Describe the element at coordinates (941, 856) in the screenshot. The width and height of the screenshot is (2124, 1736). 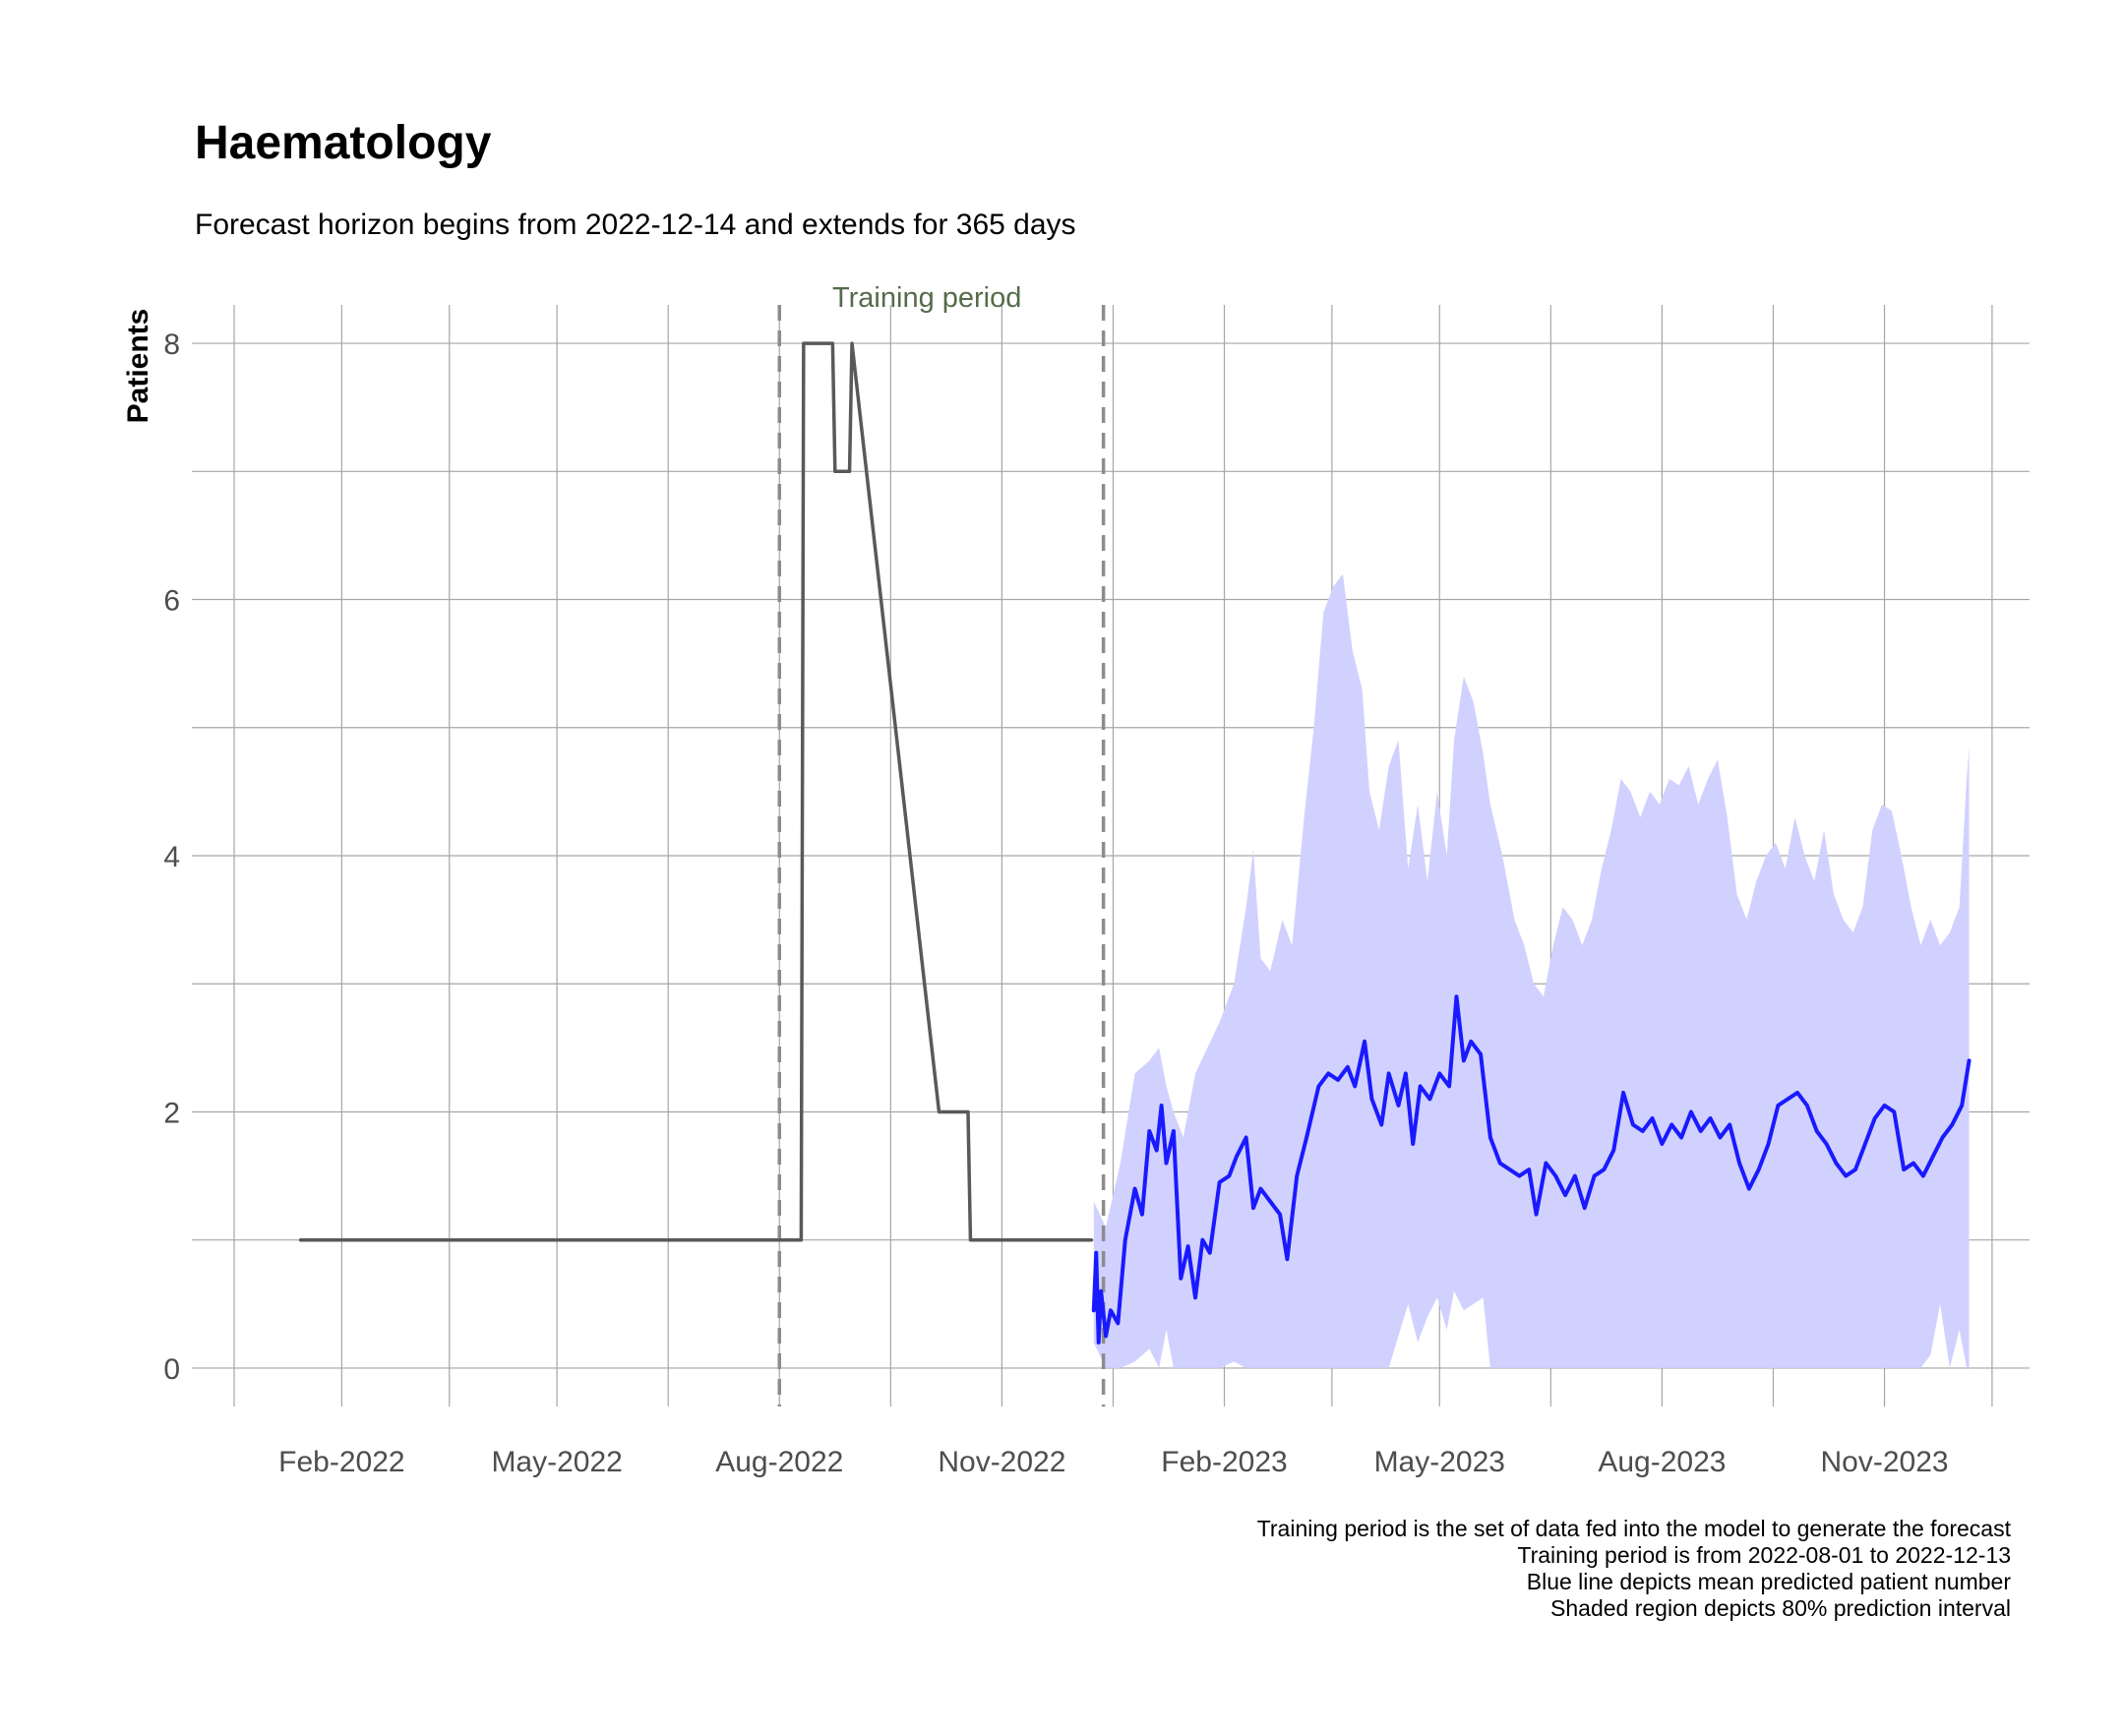
I see `training-period-lines` at that location.